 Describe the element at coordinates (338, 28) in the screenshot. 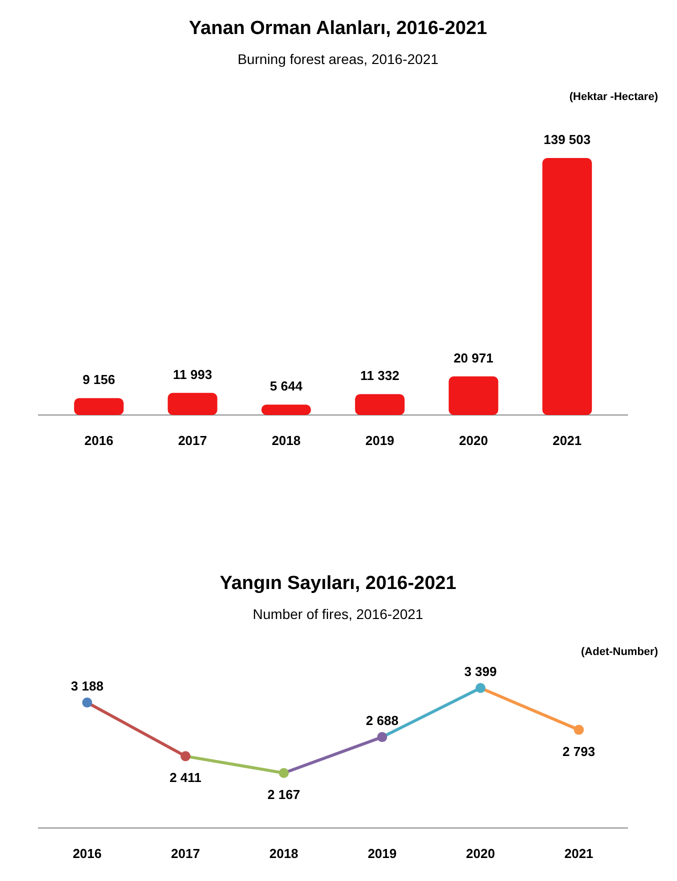

I see `chart-title: Yanan Orman Alanları, 2016-2021` at that location.